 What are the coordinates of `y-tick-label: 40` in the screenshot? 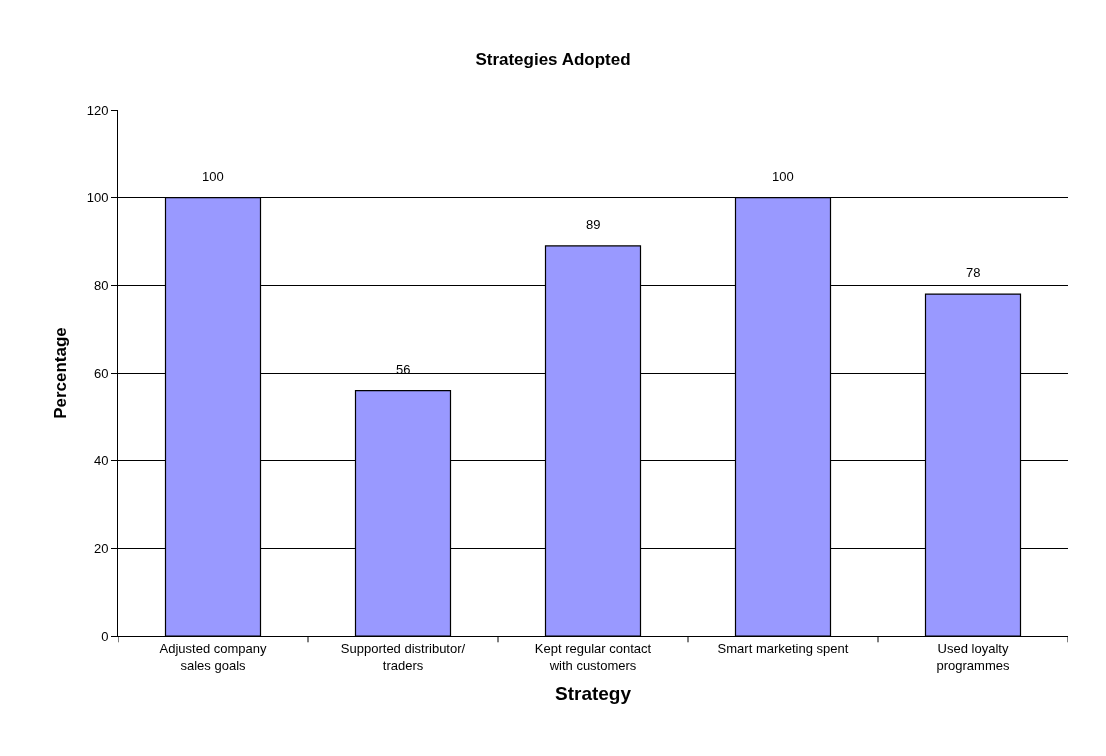 It's located at (101, 461).